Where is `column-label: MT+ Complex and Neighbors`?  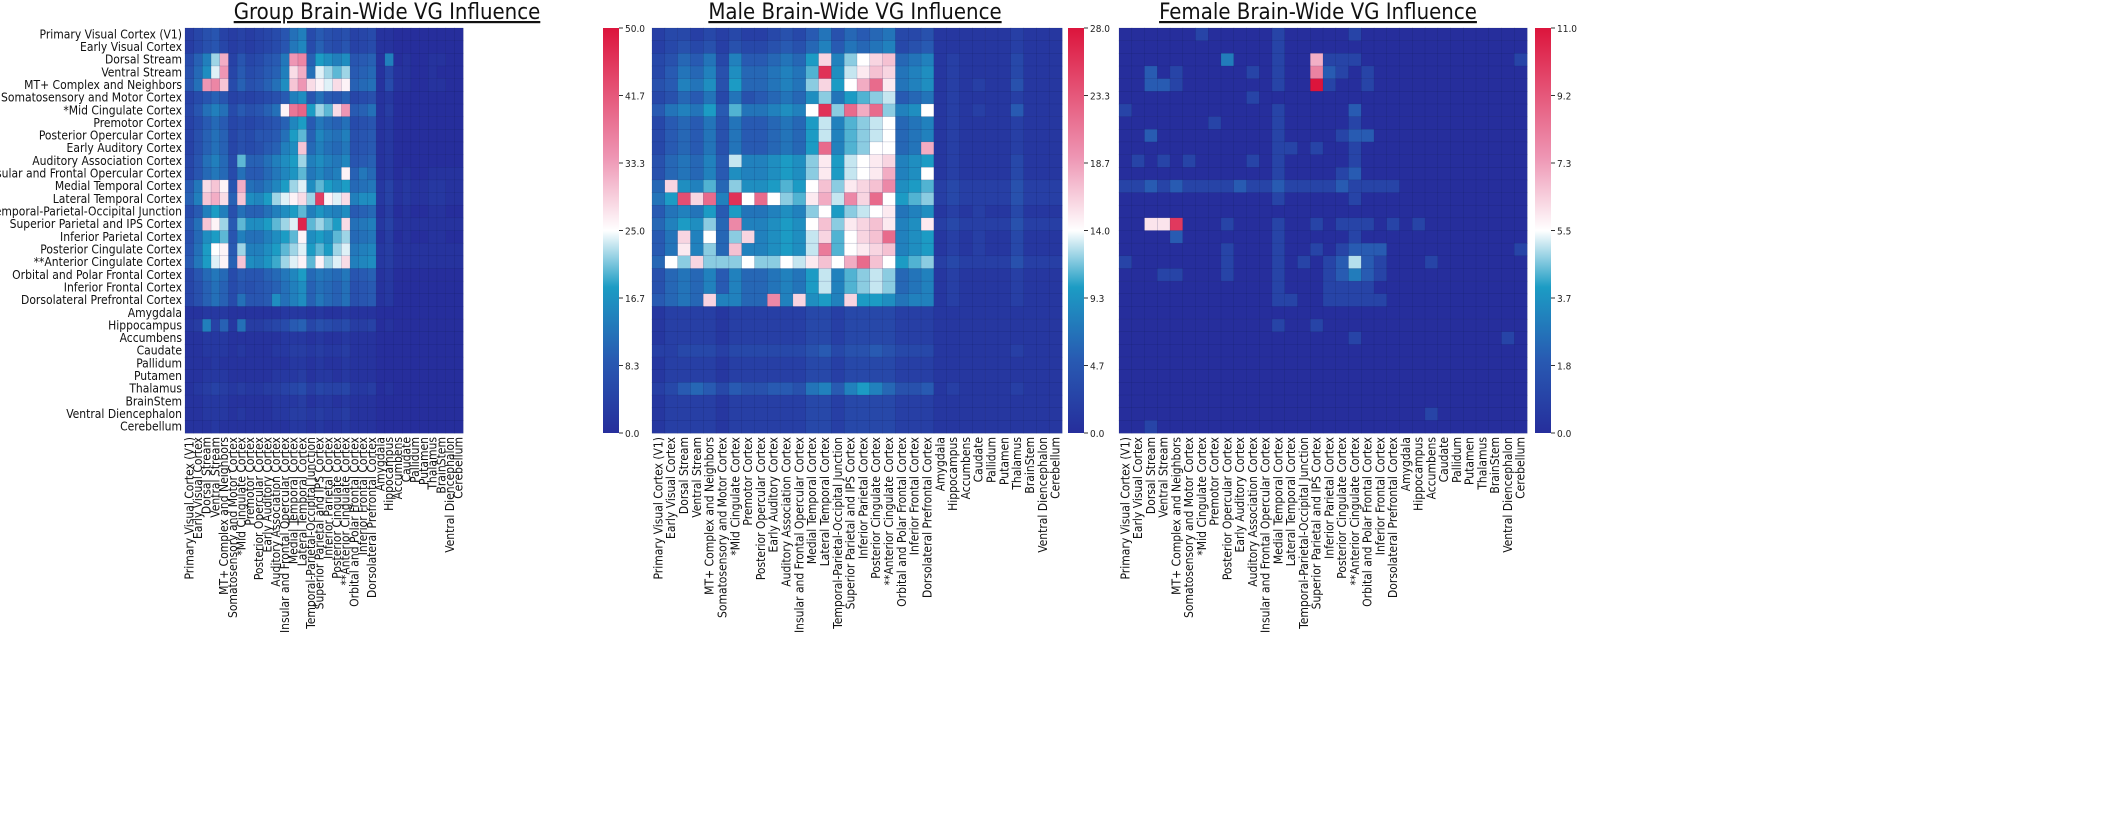
column-label: MT+ Complex and Neighbors is located at coordinates (710, 516).